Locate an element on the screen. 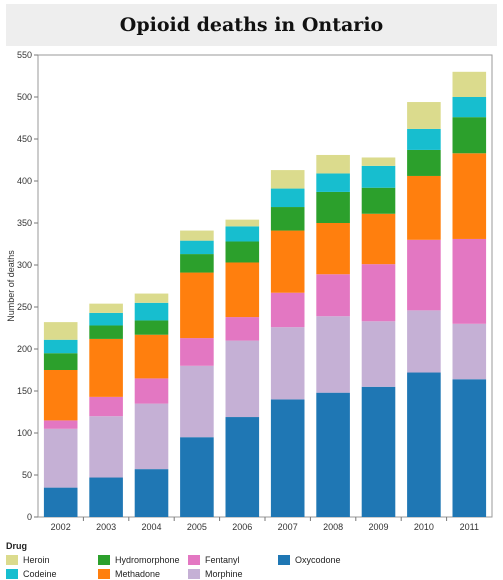  legend-item-morphine: Morphine is located at coordinates (215, 574).